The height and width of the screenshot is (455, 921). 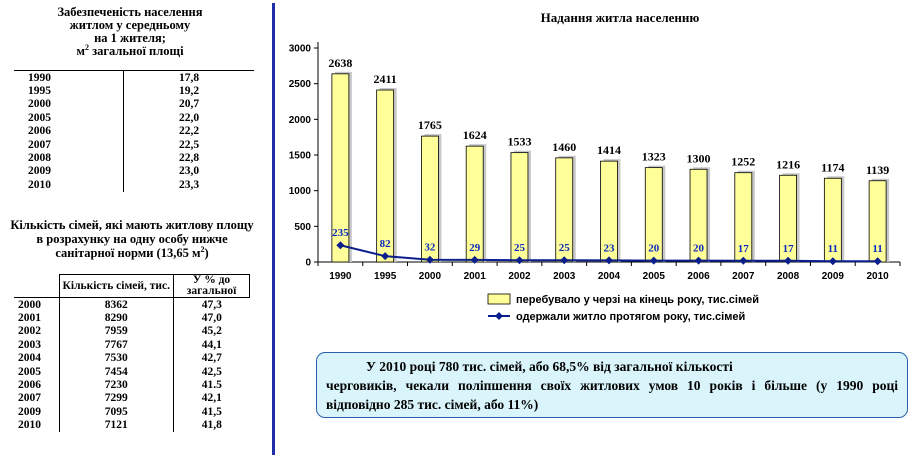 What do you see at coordinates (188, 77) in the screenshot?
I see `table1-value: 17,8` at bounding box center [188, 77].